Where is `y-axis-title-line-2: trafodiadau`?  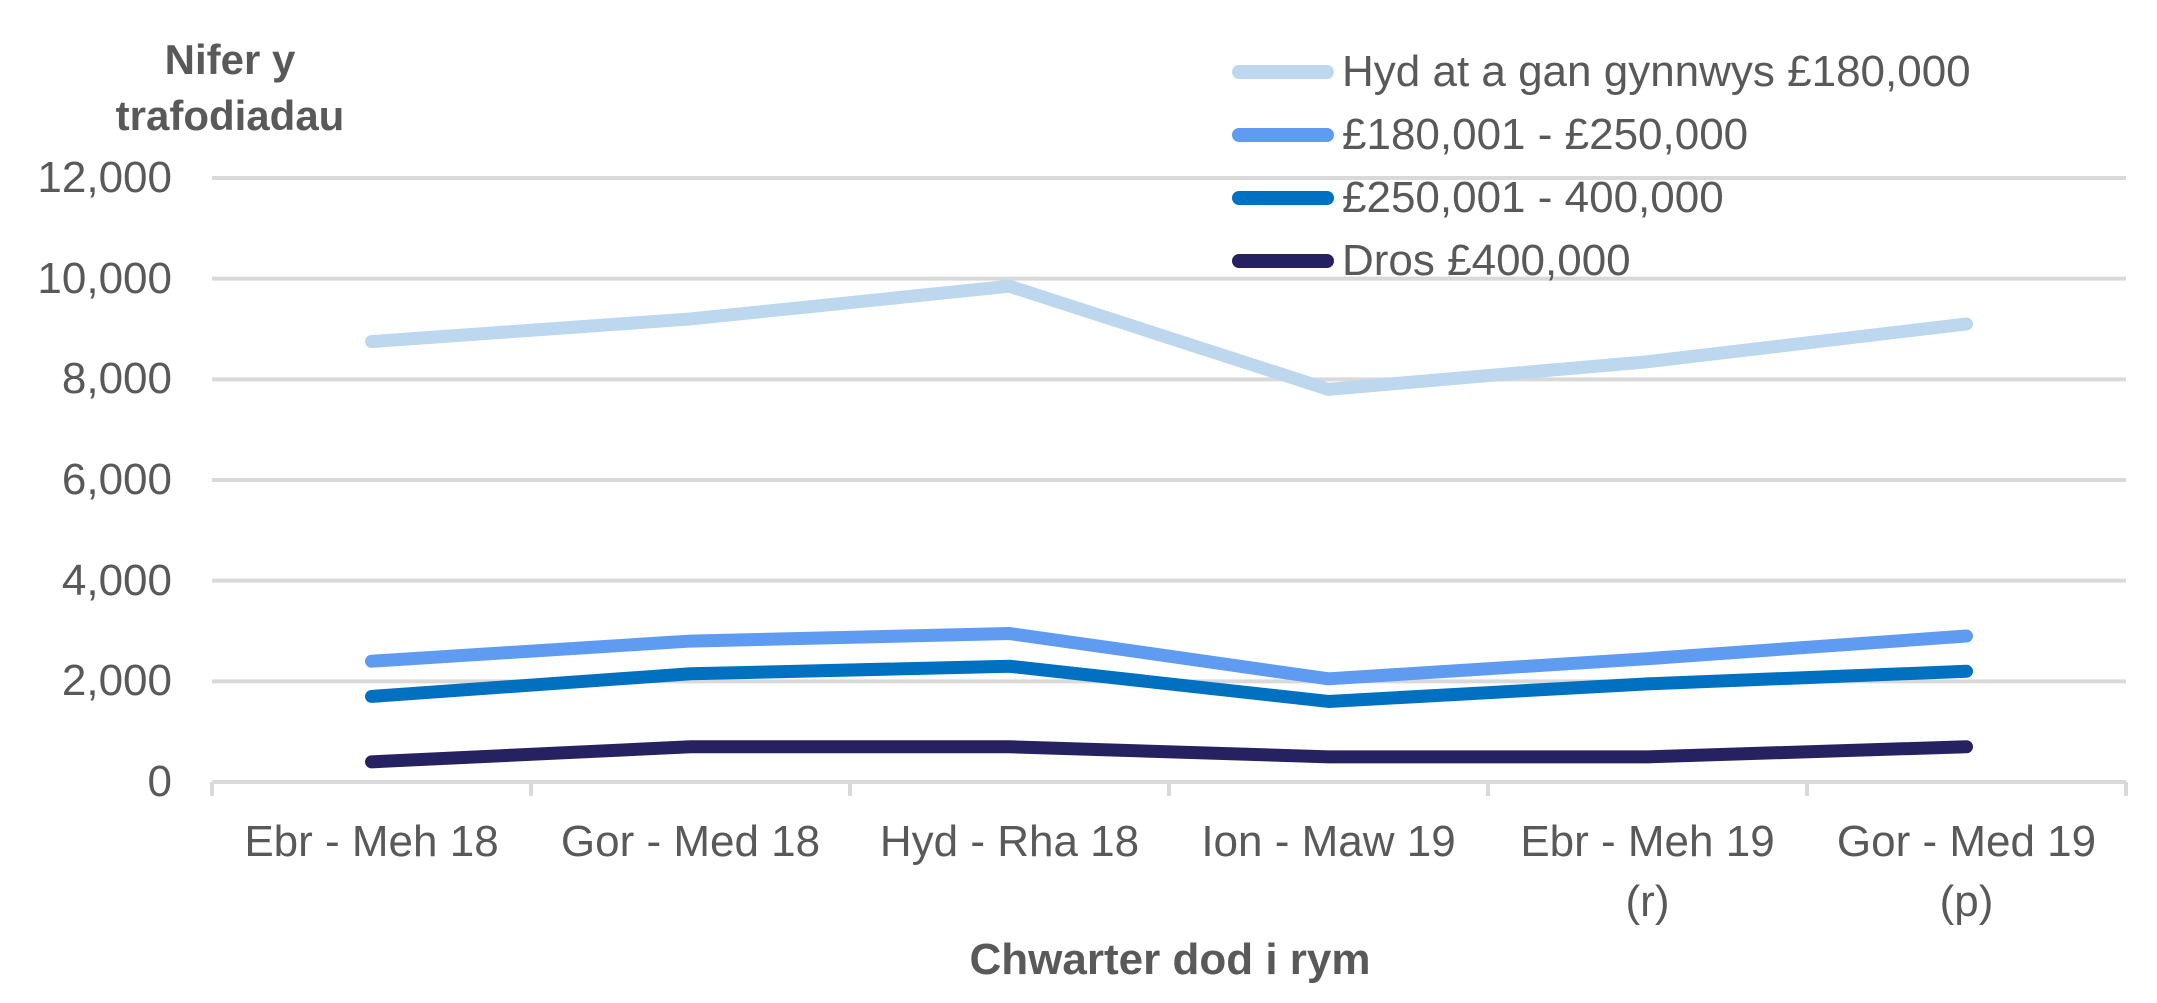 y-axis-title-line-2: trafodiadau is located at coordinates (230, 115).